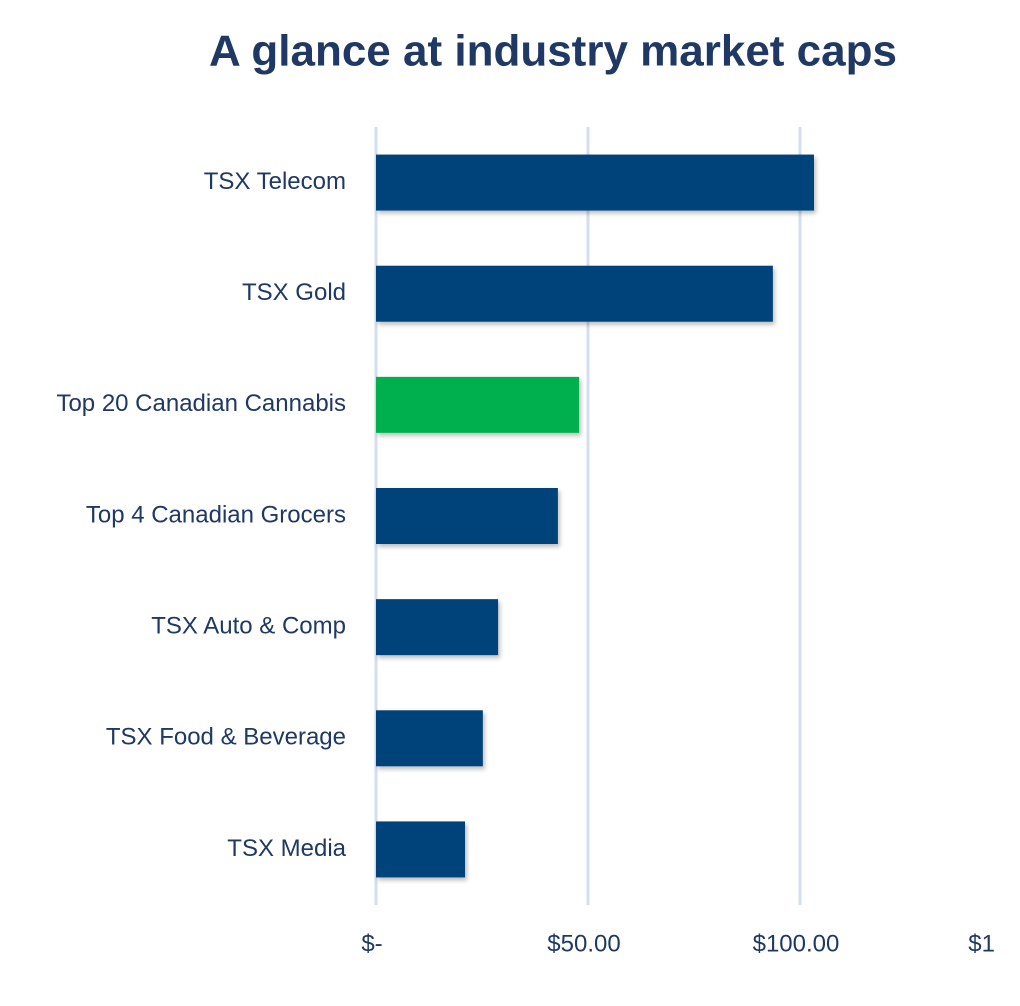 This screenshot has width=1020, height=1006. Describe the element at coordinates (286, 848) in the screenshot. I see `y-tick-label: TSX Media` at that location.